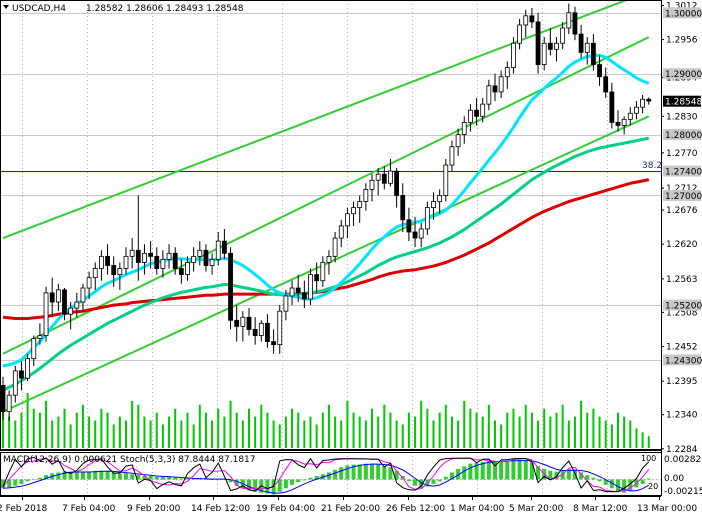 The image size is (702, 519). Describe the element at coordinates (6, 7) in the screenshot. I see `dropdown-triangle-icon` at that location.